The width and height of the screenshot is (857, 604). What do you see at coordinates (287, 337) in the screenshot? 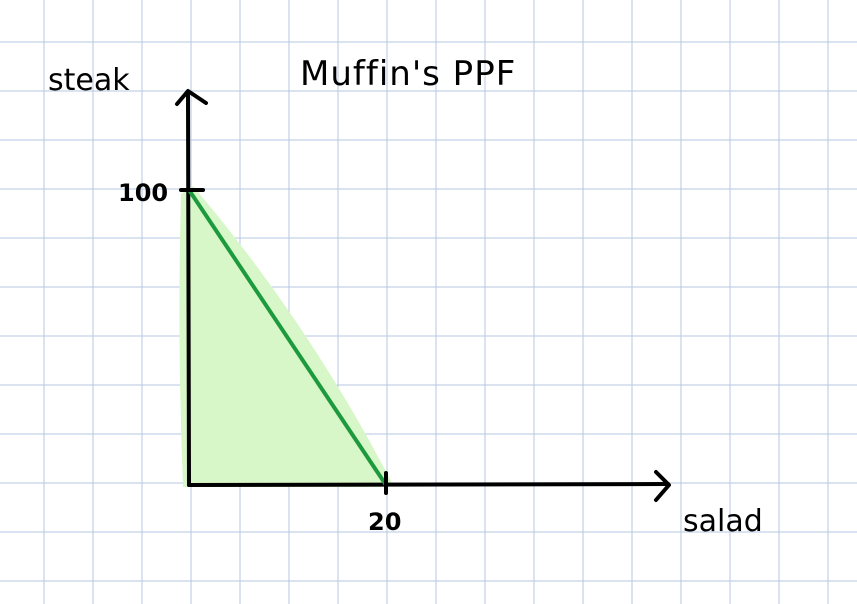
I see `ppf-line` at bounding box center [287, 337].